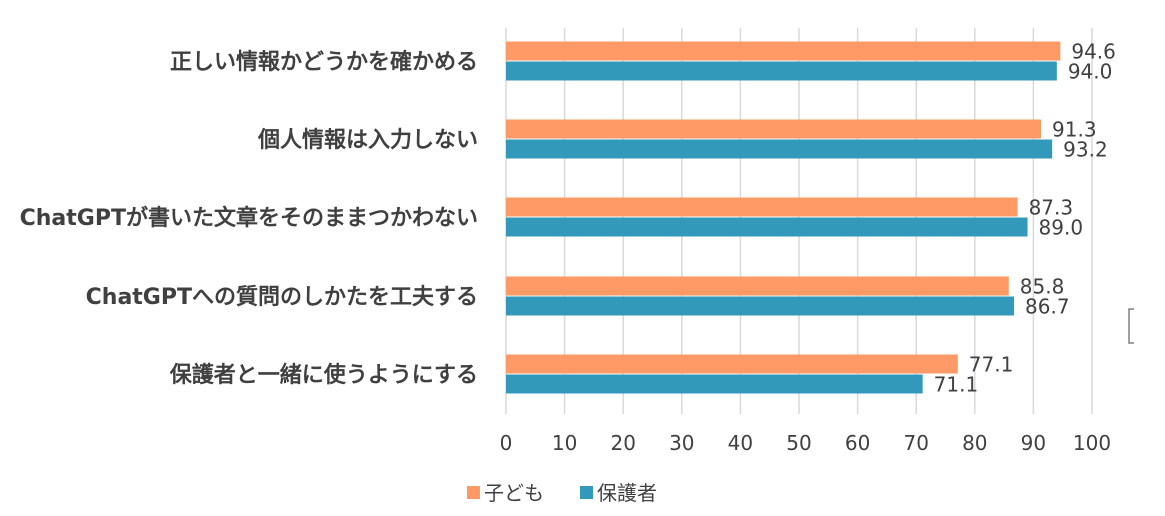 The width and height of the screenshot is (1165, 516). I want to click on category-label-2: ChatGPTが書いた文章をそのままつかわない, so click(249, 218).